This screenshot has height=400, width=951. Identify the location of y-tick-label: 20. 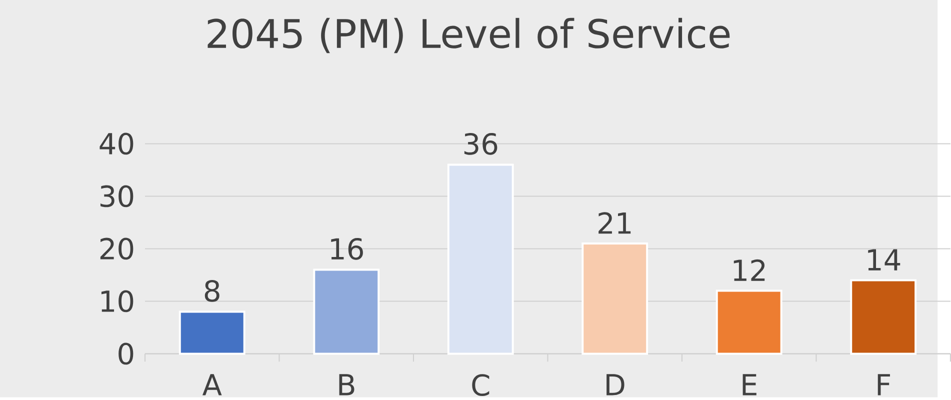
(117, 249).